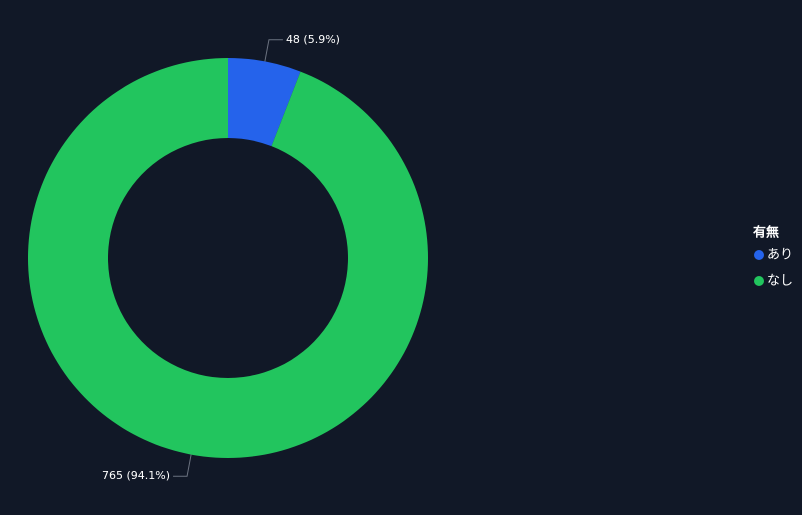 This screenshot has height=515, width=802. I want to click on data-label: 48 (5.9%), so click(313, 39).